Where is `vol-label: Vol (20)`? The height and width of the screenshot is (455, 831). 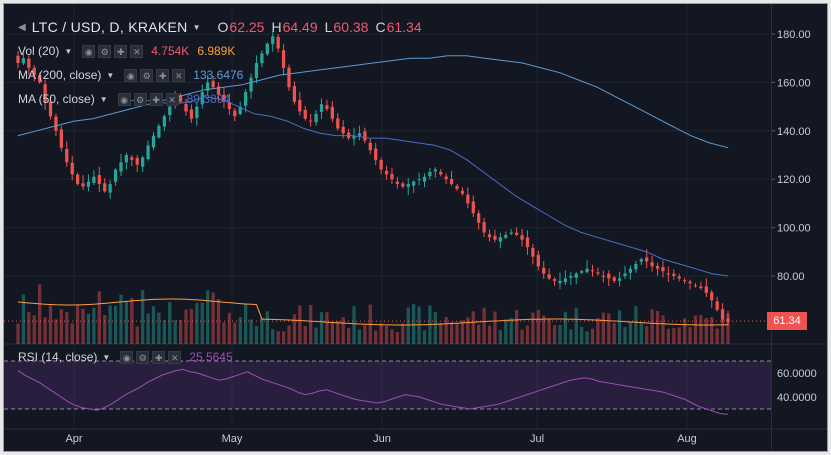 vol-label: Vol (20) is located at coordinates (39, 51).